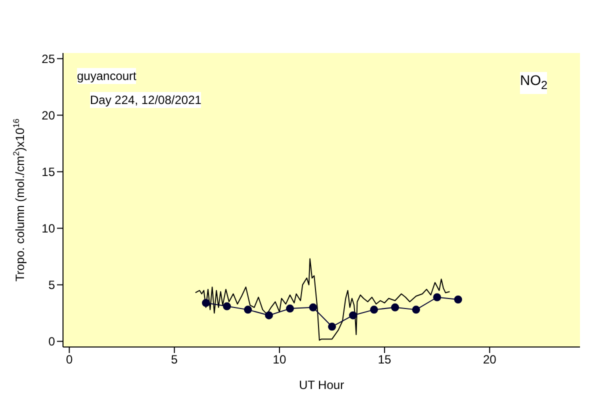 The width and height of the screenshot is (611, 399). What do you see at coordinates (49, 59) in the screenshot?
I see `y-tick-label: 25` at bounding box center [49, 59].